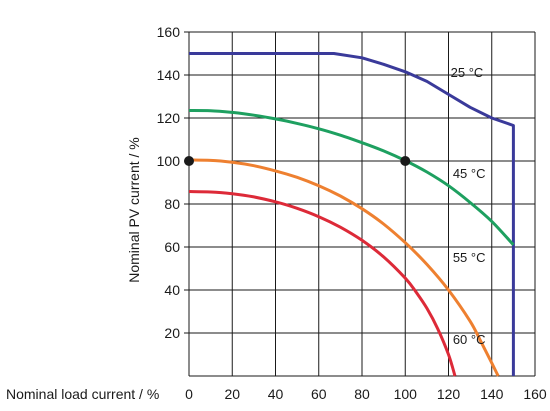 This screenshot has height=411, width=550. Describe the element at coordinates (172, 333) in the screenshot. I see `y-tick-label: 20` at that location.